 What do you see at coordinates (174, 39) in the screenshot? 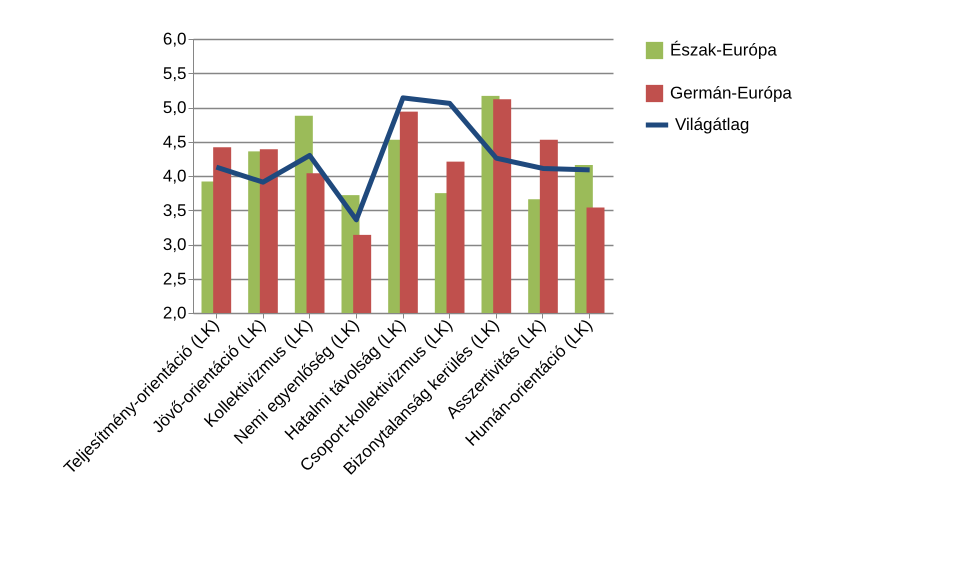
I see `y-tick-label: 6,0` at bounding box center [174, 39].